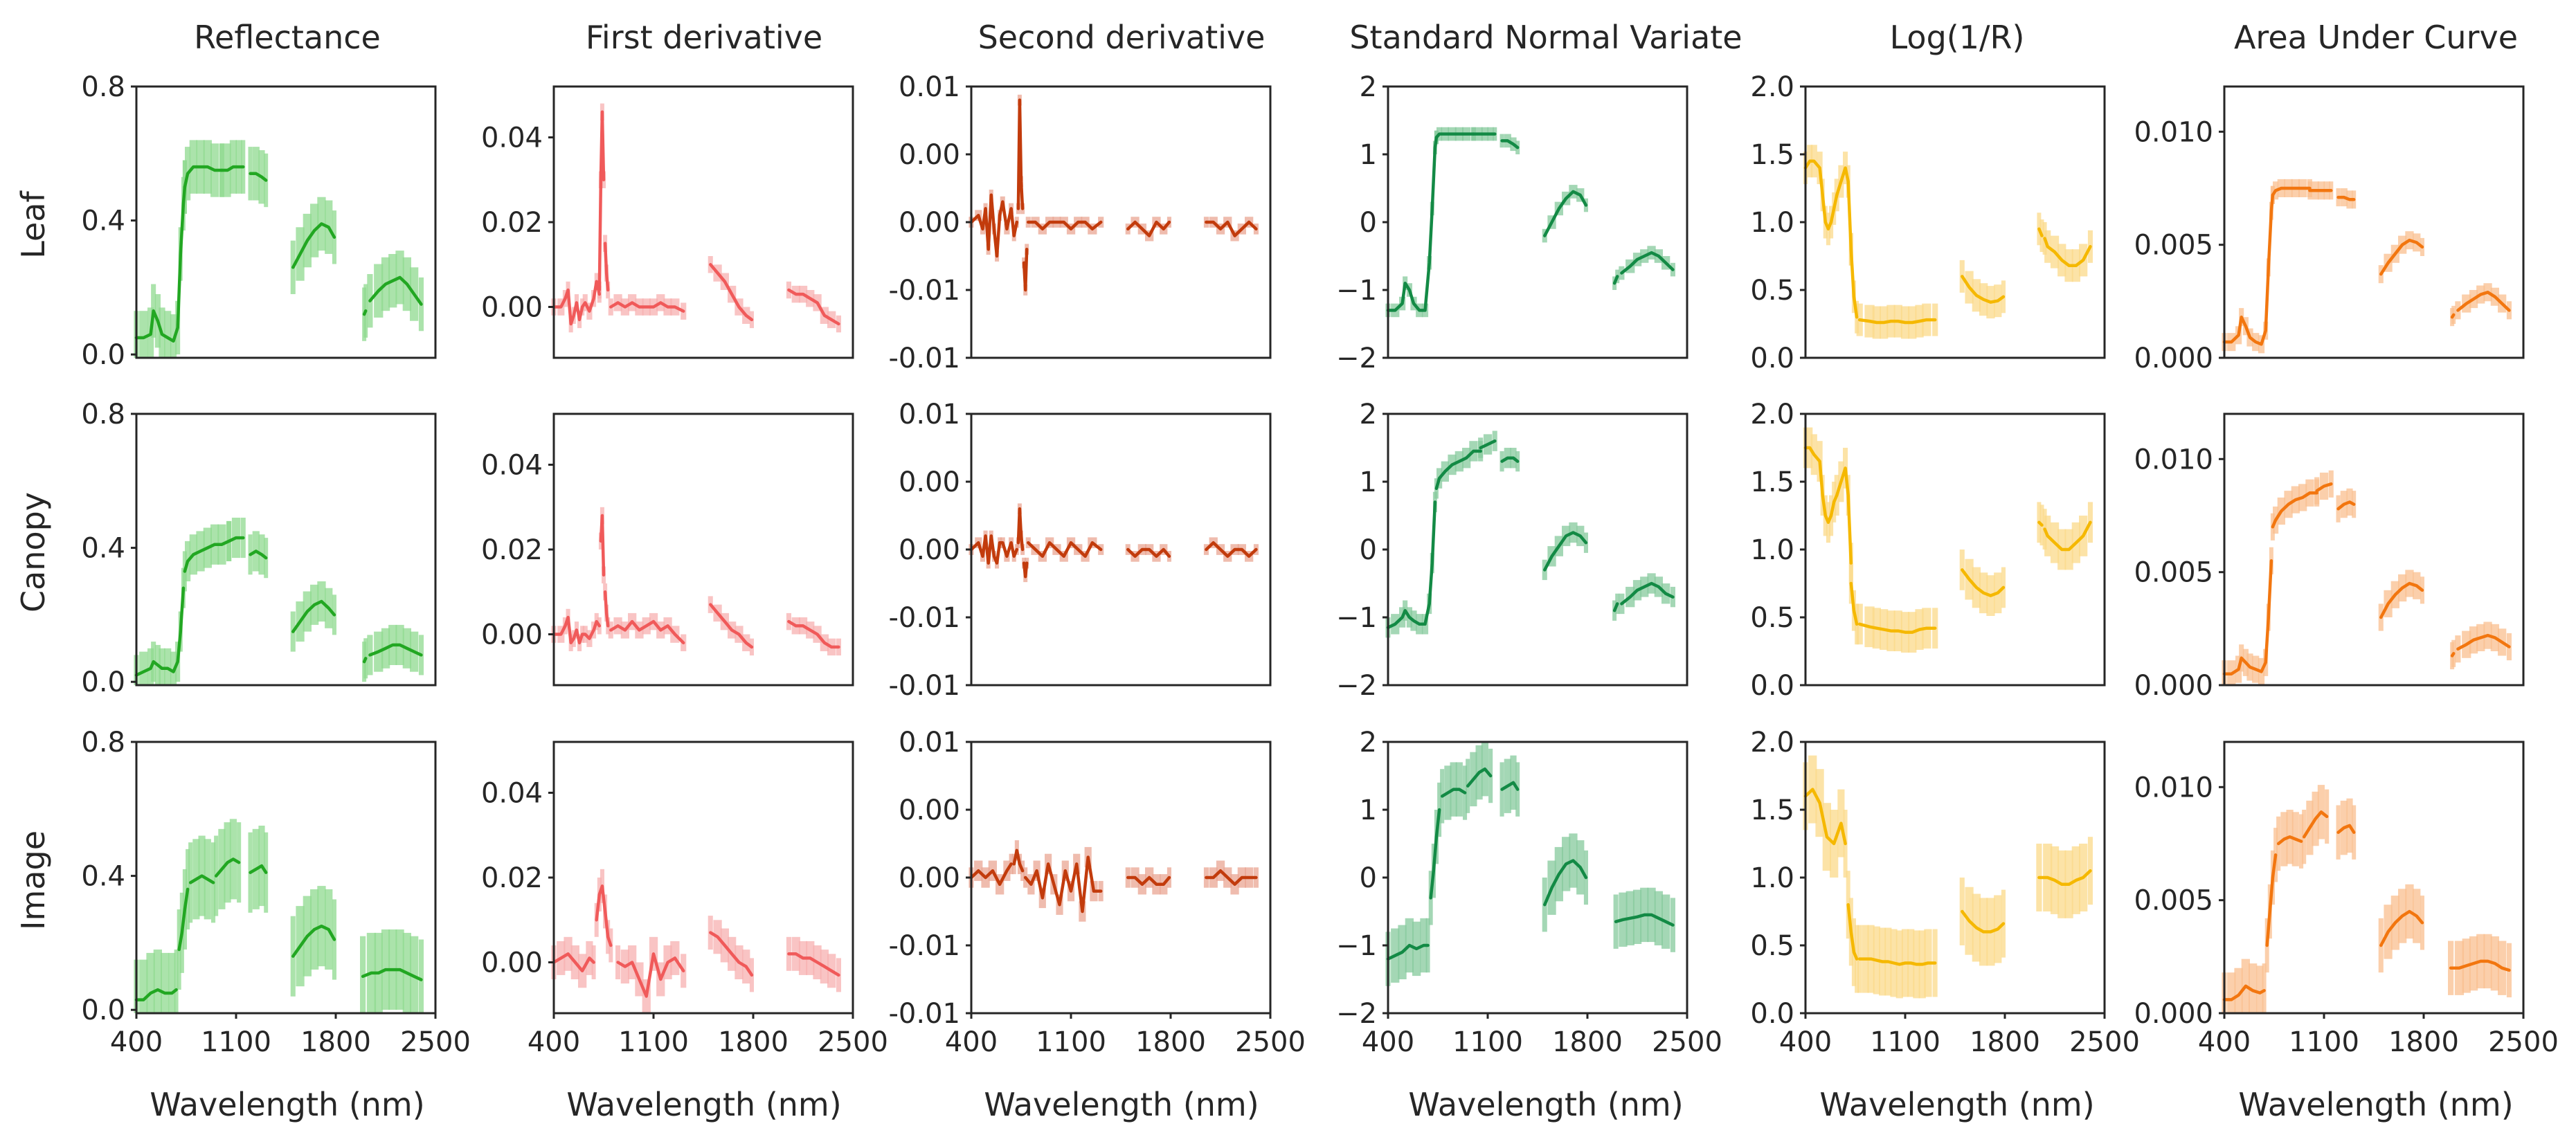  What do you see at coordinates (1487, 1042) in the screenshot?
I see `x-tick-label-standard-normal-variate-image-1: 1100` at bounding box center [1487, 1042].